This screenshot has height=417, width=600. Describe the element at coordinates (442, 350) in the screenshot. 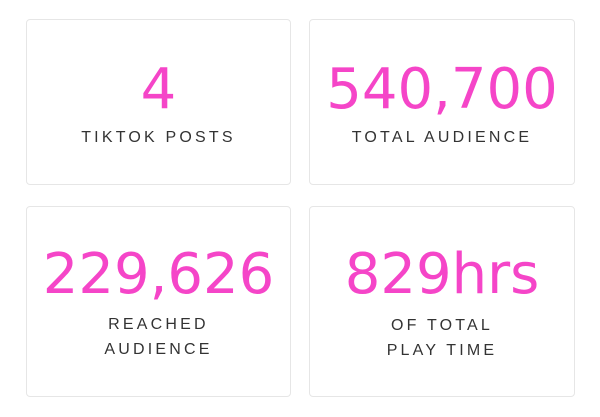

I see `stat-label-line-2: PLAY TIME` at that location.